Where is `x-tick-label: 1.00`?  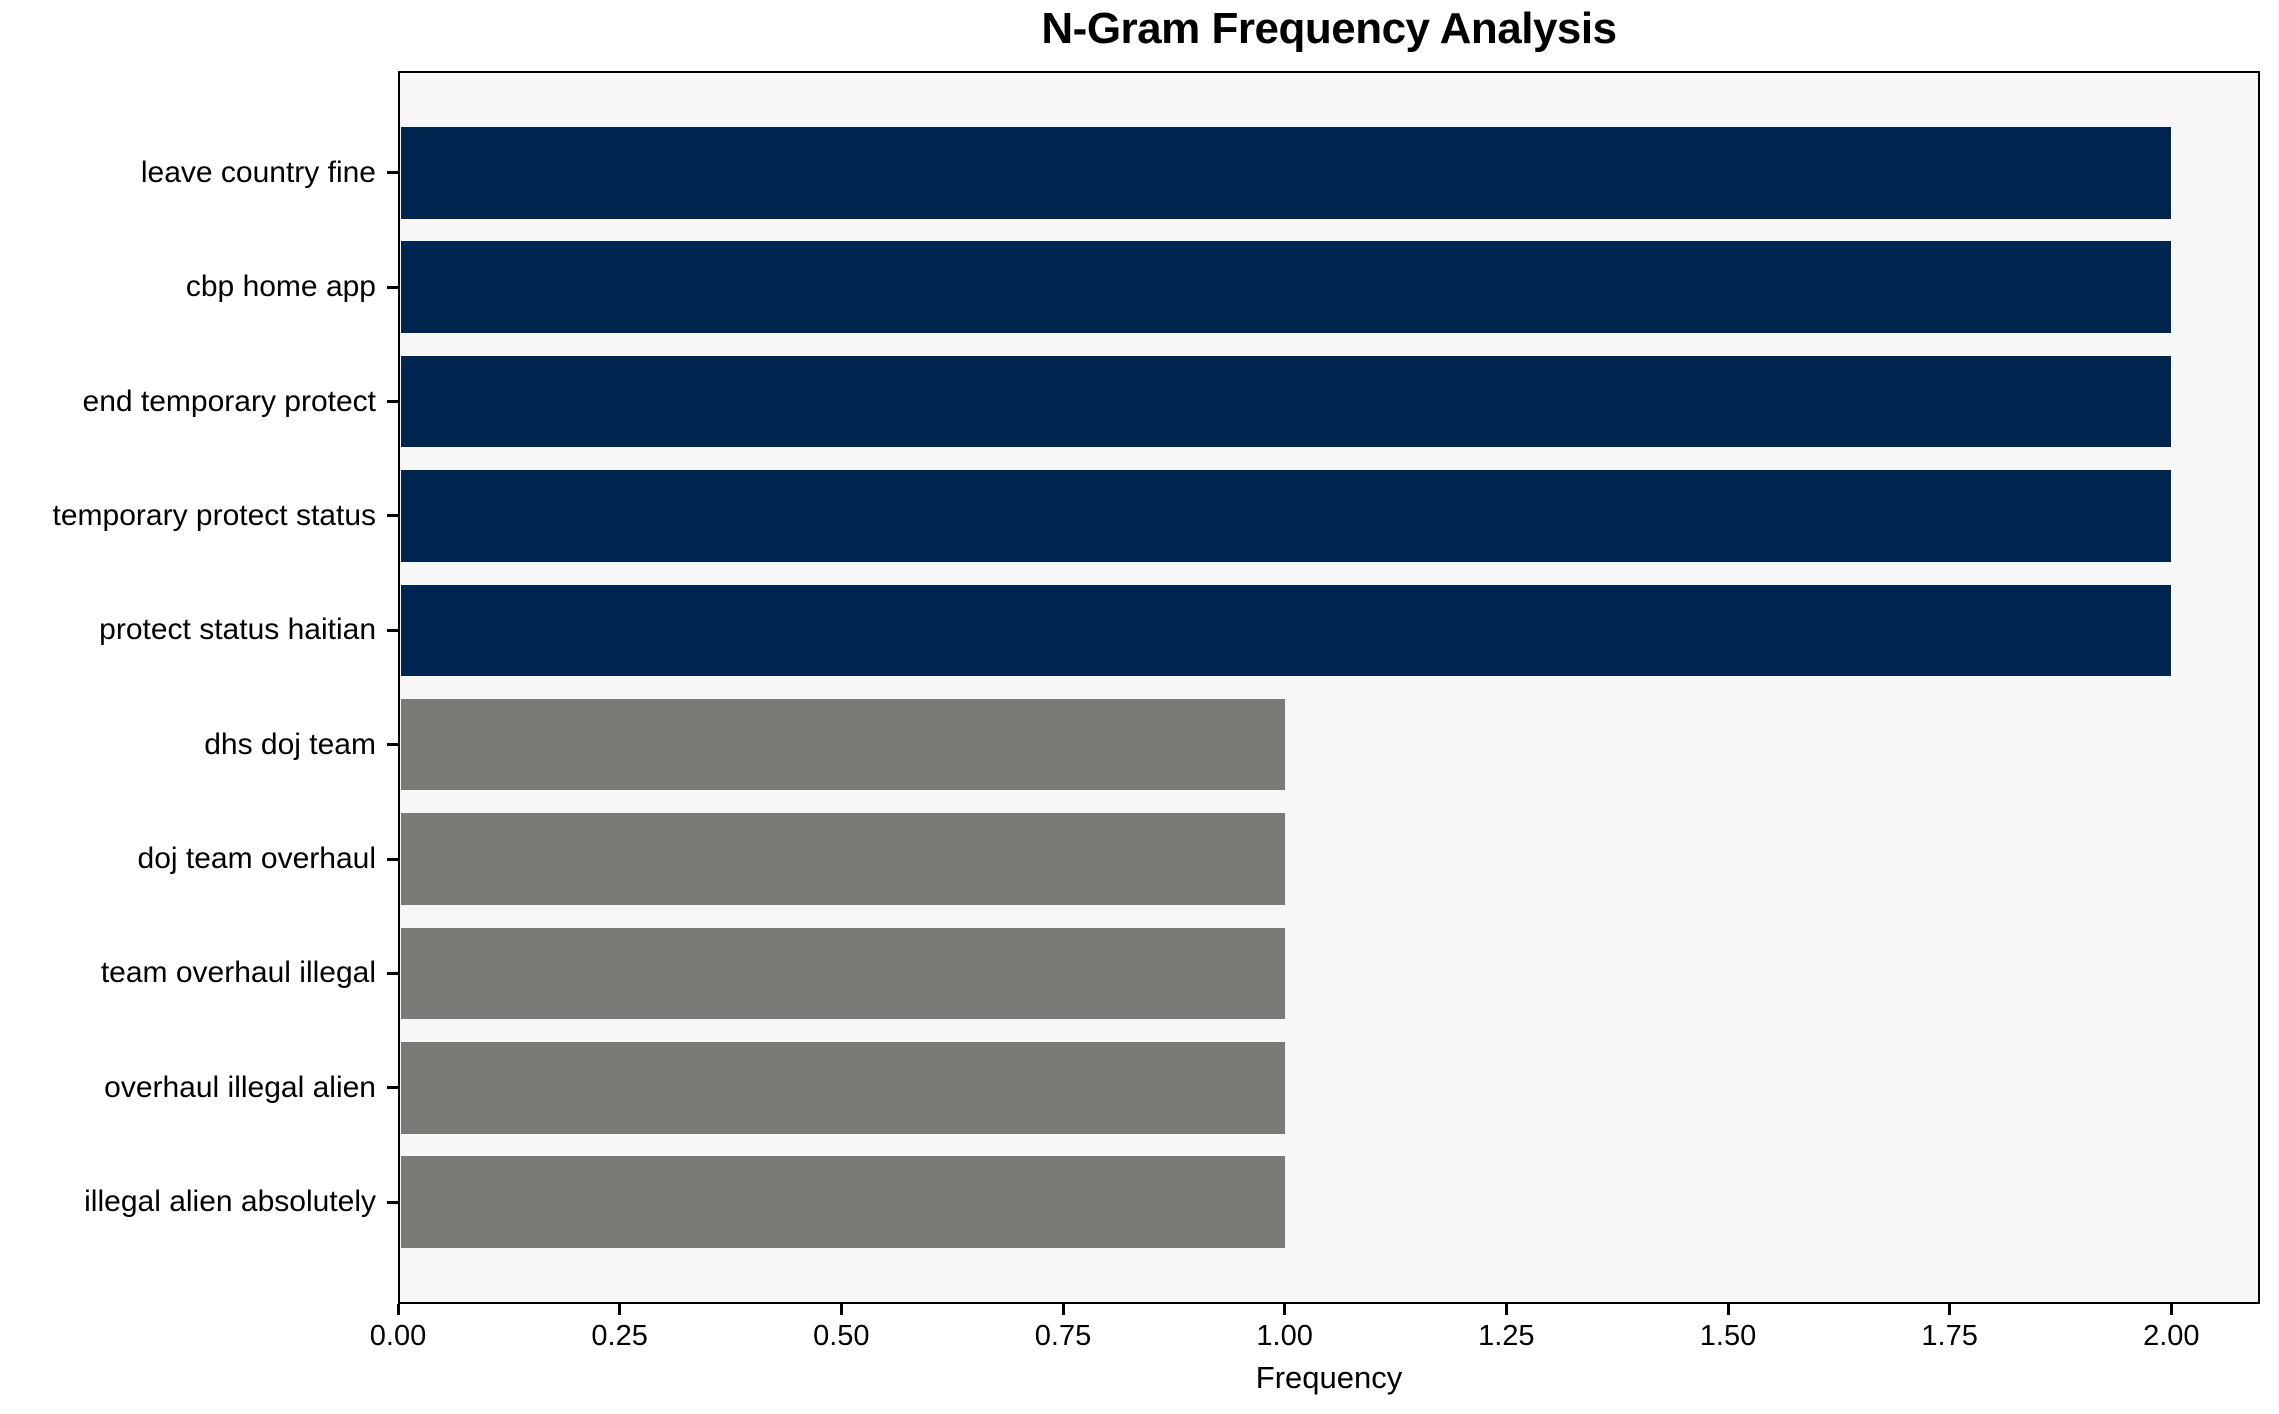
x-tick-label: 1.00 is located at coordinates (1284, 1336).